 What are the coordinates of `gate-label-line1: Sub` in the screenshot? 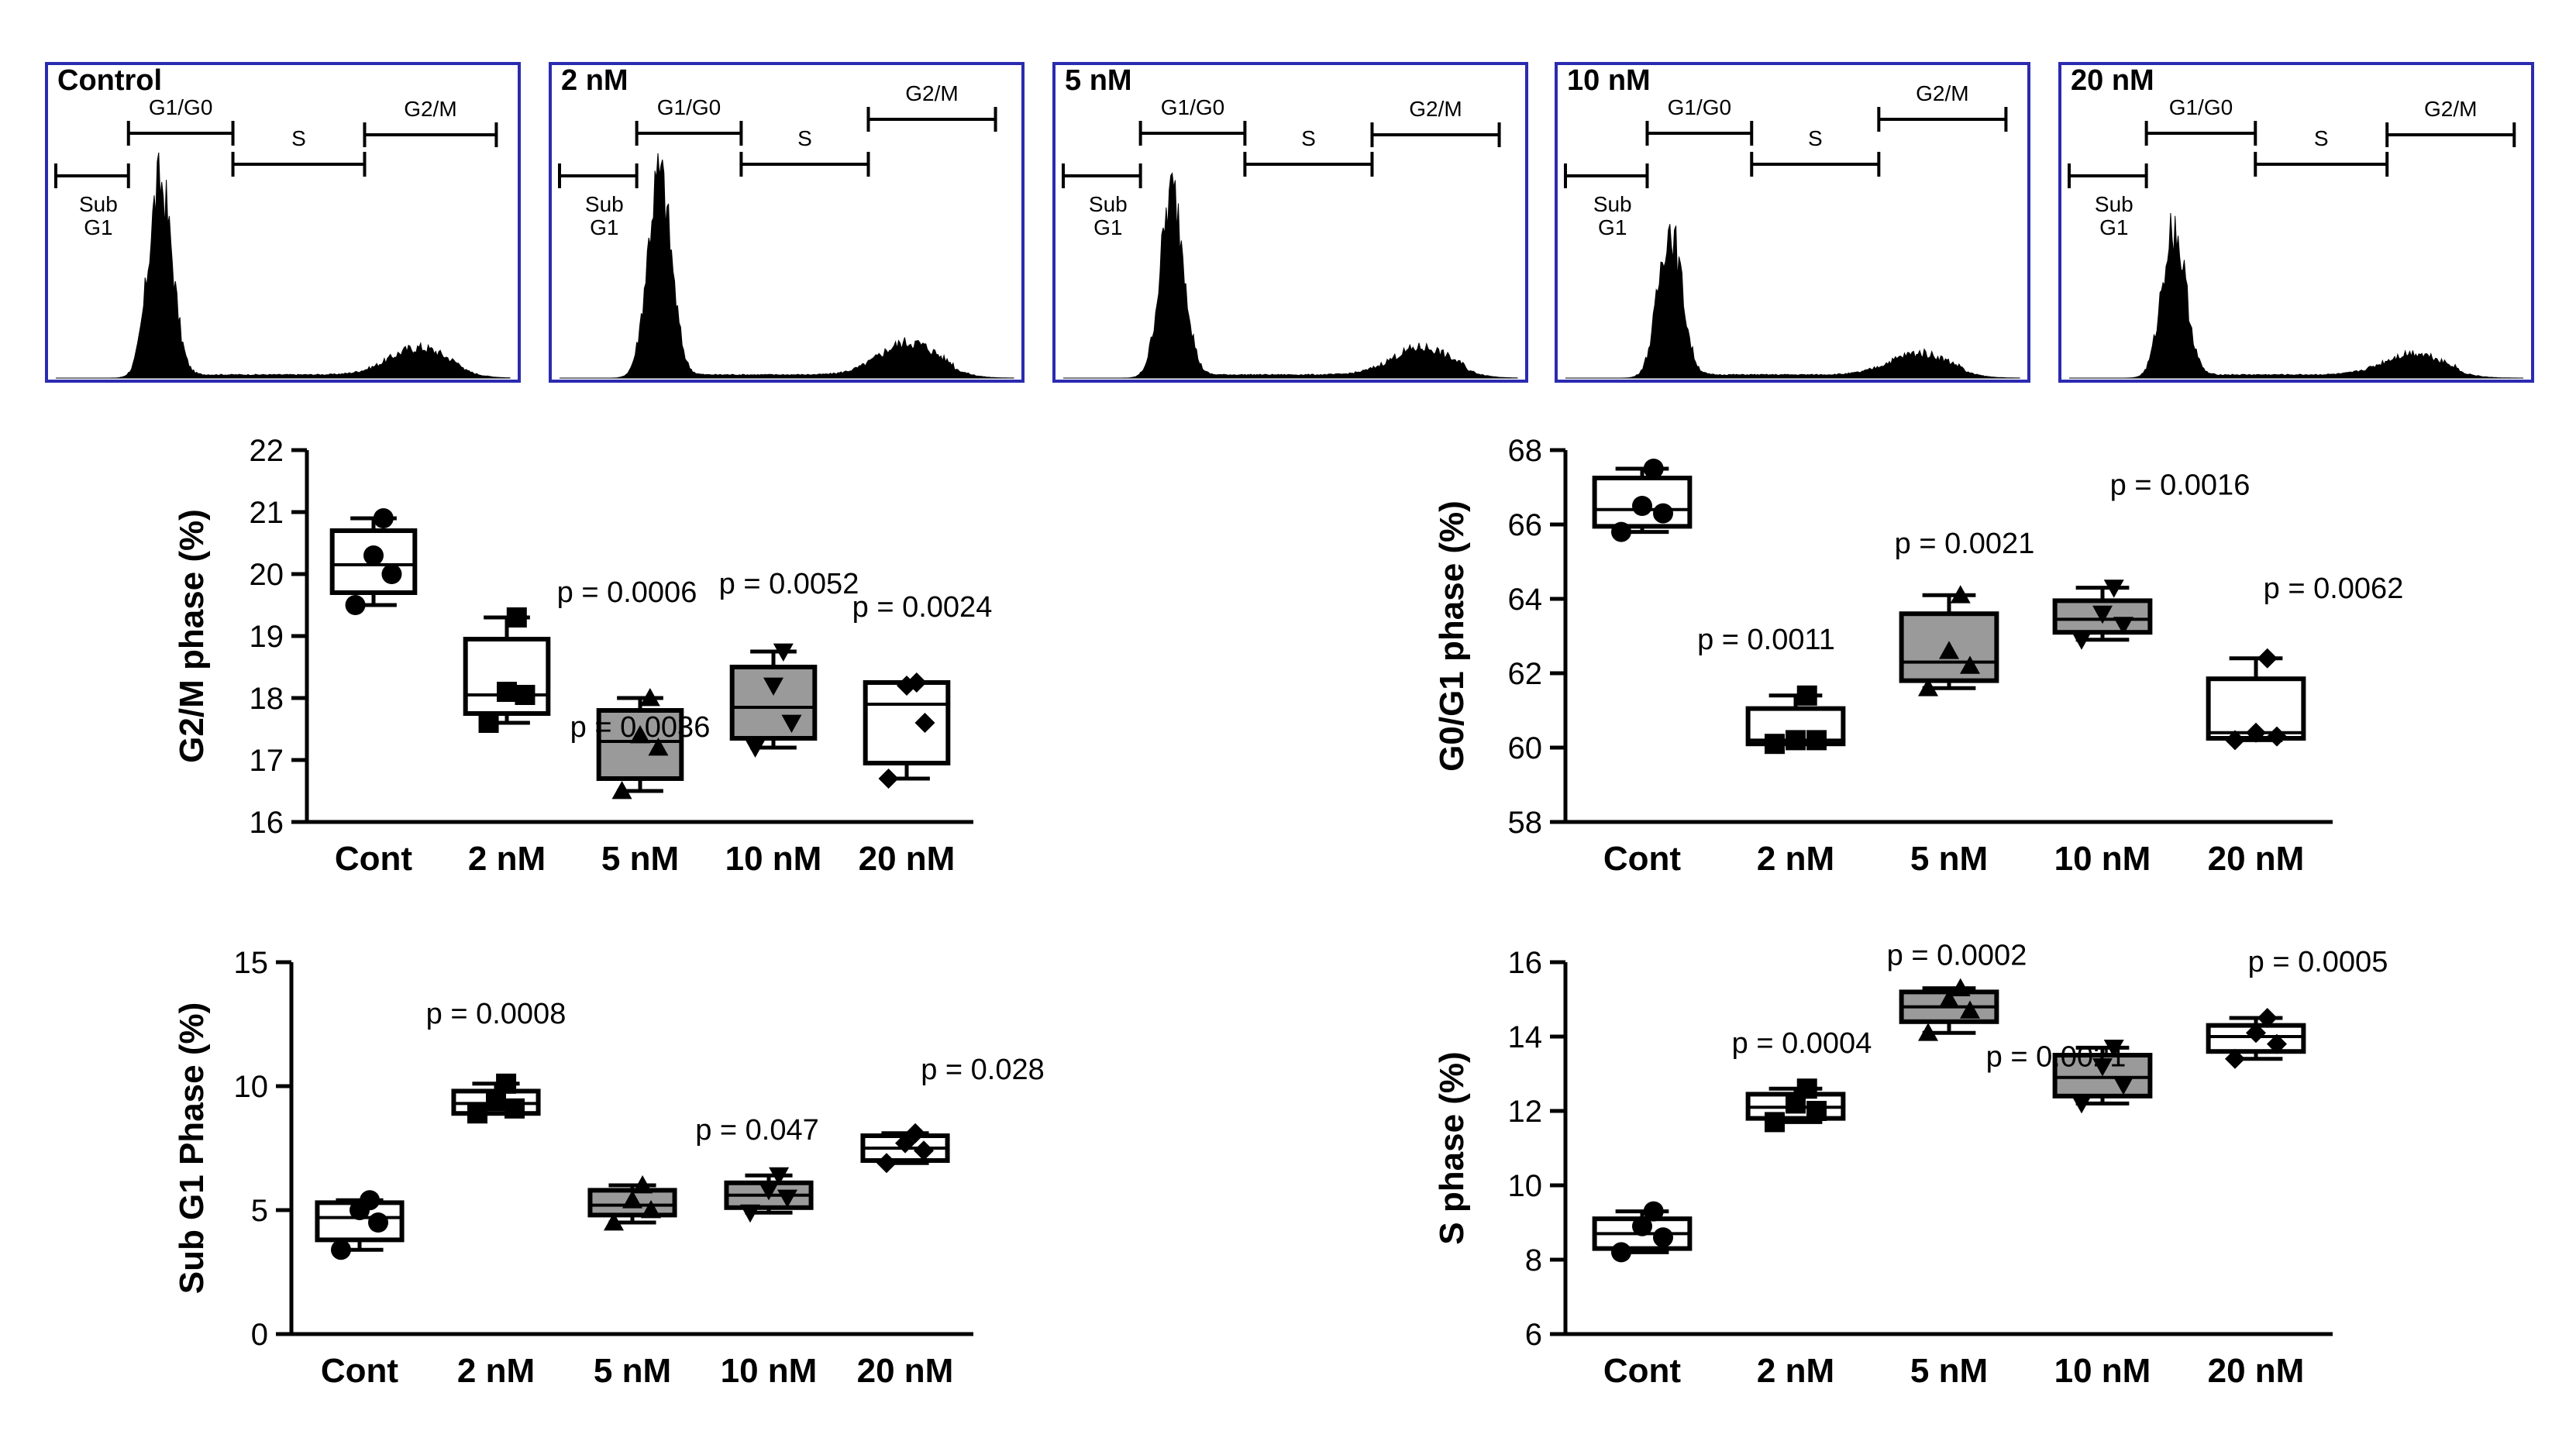 It's located at (1108, 204).